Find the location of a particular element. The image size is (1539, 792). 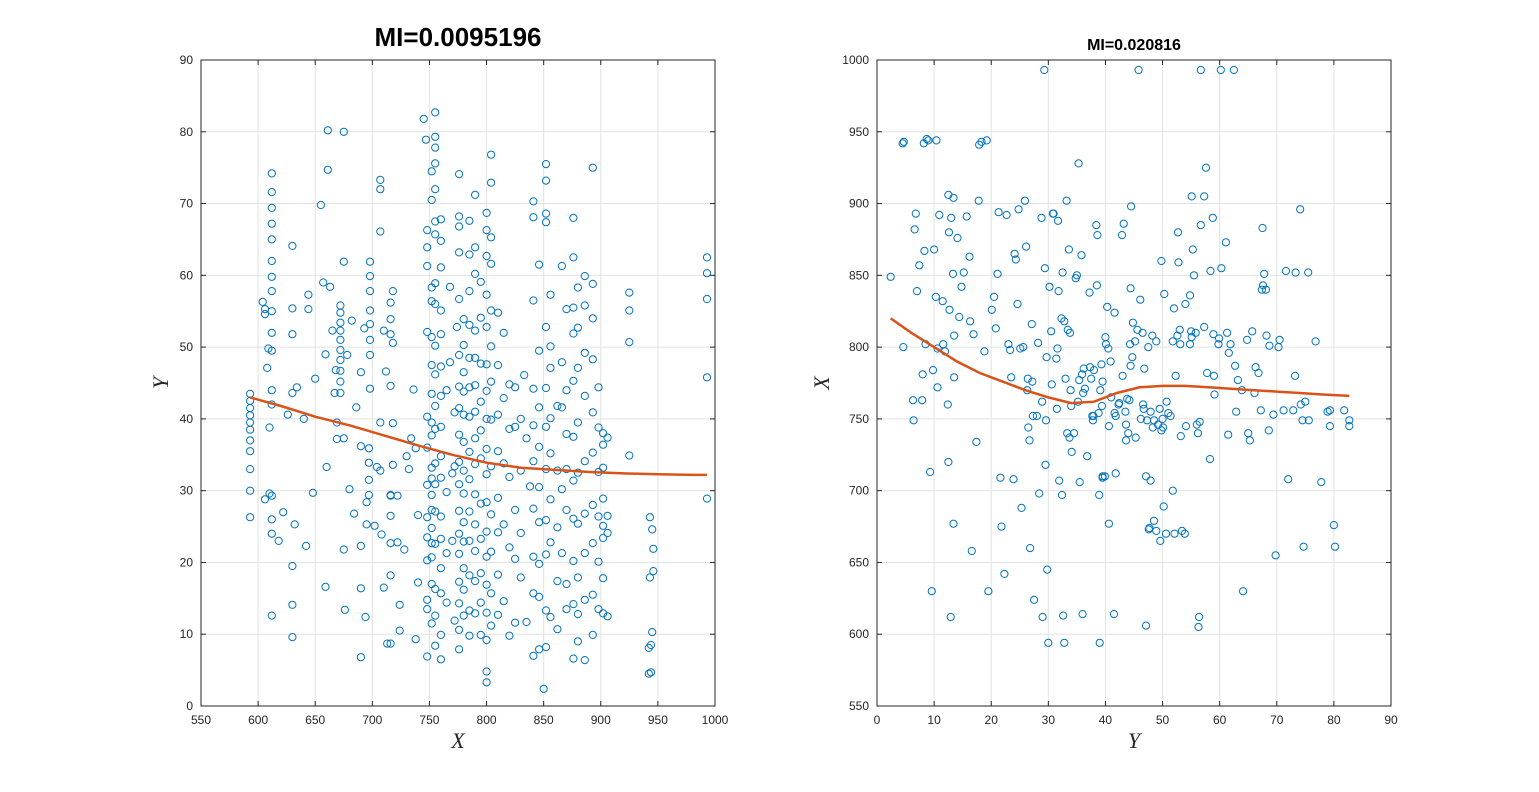

left-y-tick-label: 30 is located at coordinates (187, 491).